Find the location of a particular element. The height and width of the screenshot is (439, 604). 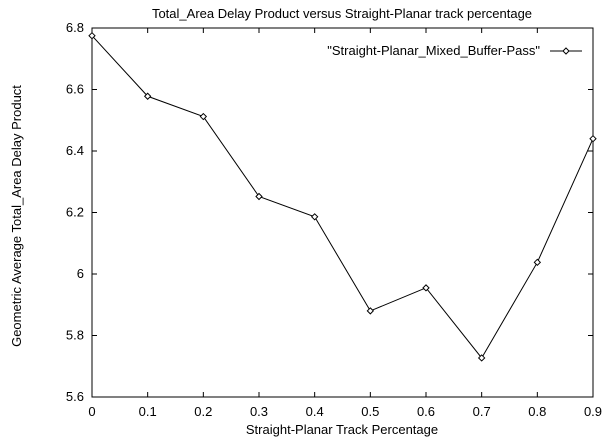

x-tick-label: 0.5 is located at coordinates (370, 411).